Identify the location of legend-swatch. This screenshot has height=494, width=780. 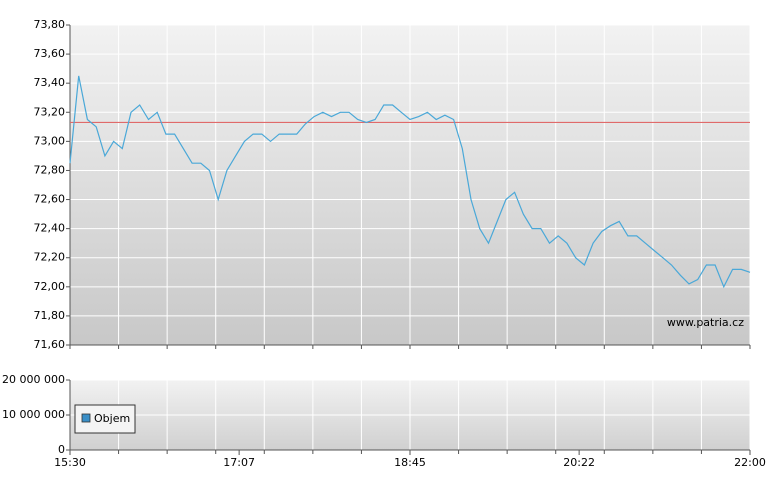
(86, 418).